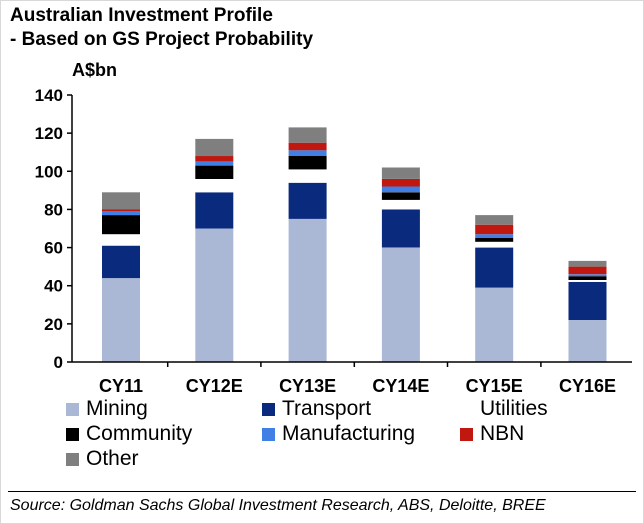 Image resolution: width=644 pixels, height=524 pixels. I want to click on bar-transport-cy15e, so click(494, 267).